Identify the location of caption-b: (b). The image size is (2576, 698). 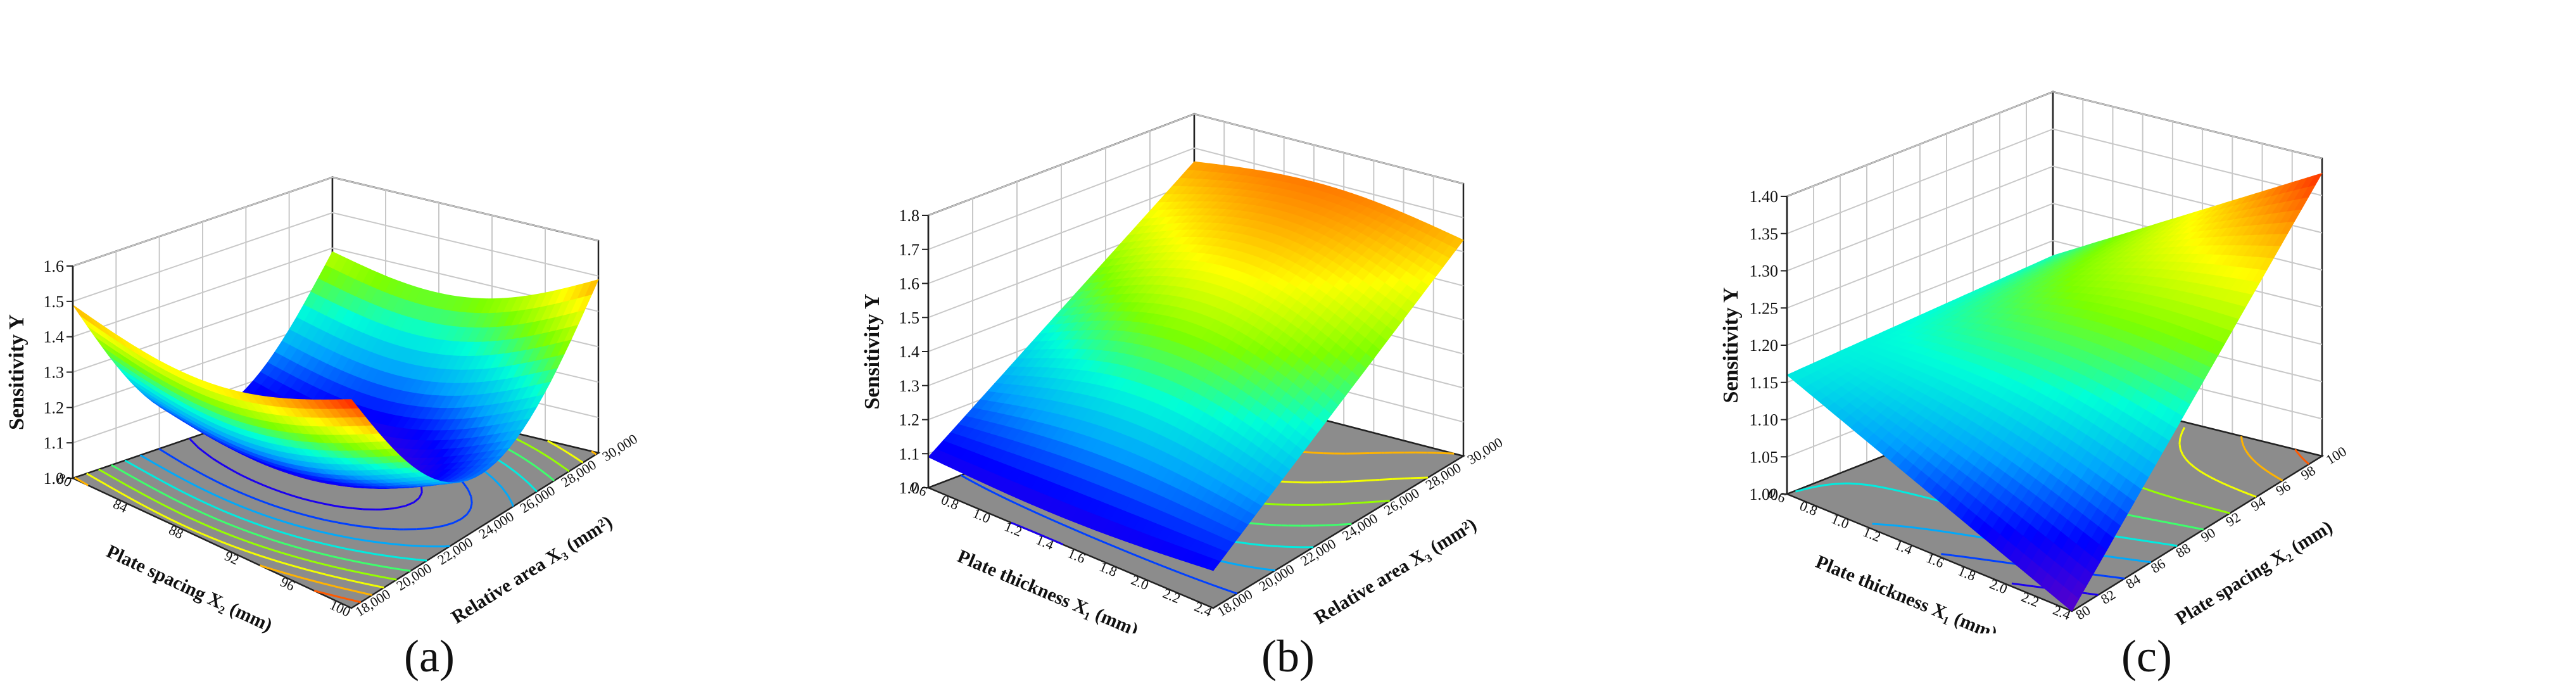
(1288, 656).